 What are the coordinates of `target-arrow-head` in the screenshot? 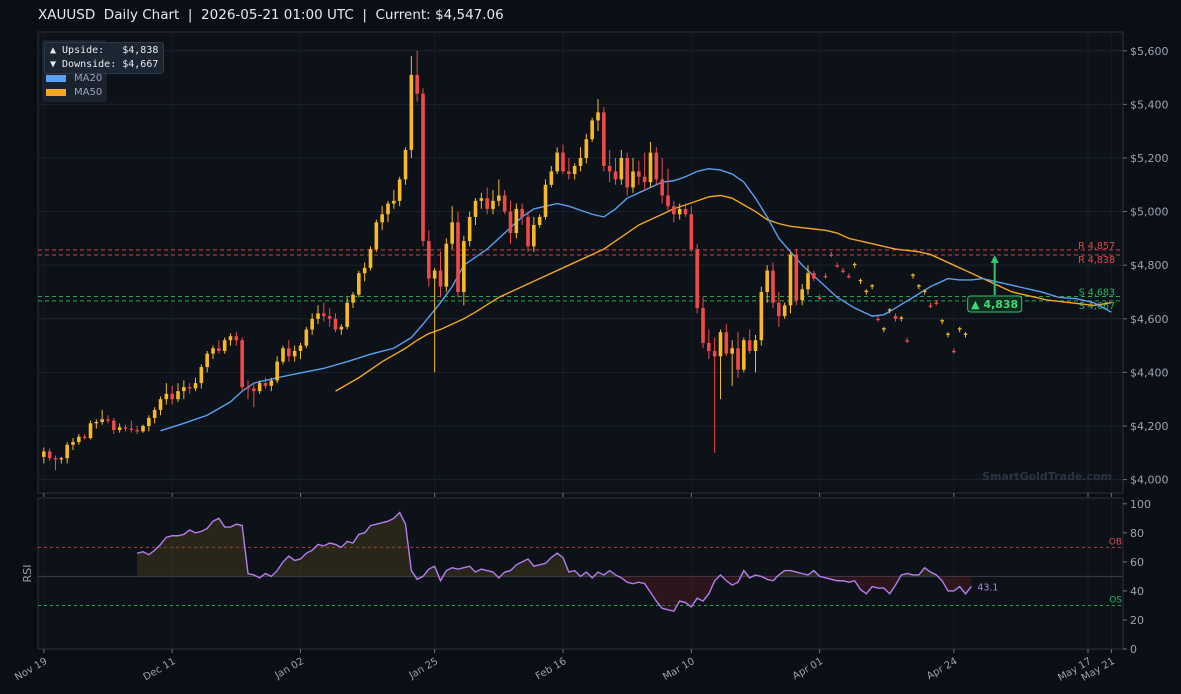 It's located at (994, 258).